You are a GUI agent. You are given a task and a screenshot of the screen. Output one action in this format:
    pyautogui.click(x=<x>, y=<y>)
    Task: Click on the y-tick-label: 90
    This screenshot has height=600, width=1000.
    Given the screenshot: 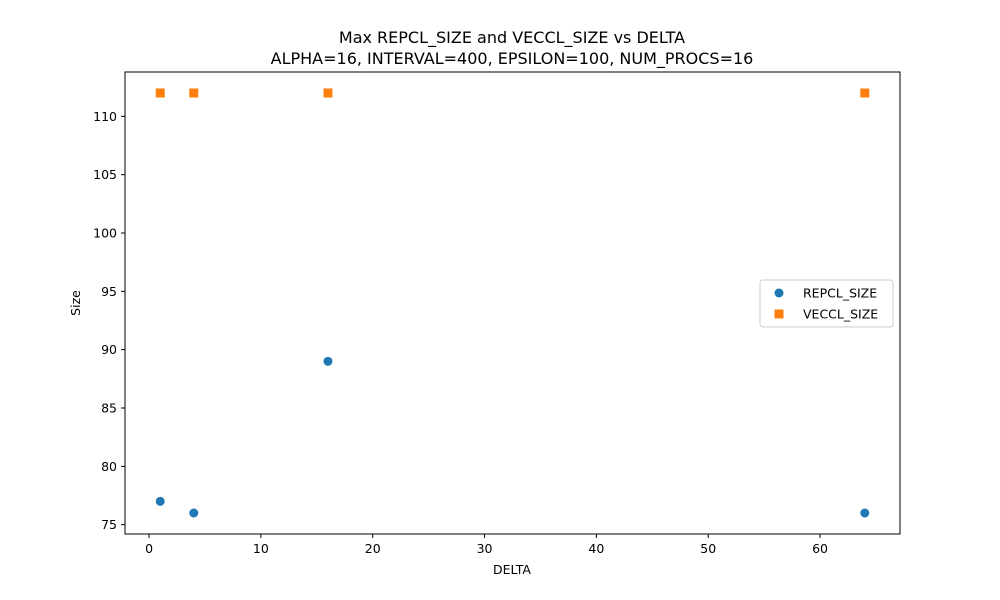 What is the action you would take?
    pyautogui.click(x=109, y=349)
    